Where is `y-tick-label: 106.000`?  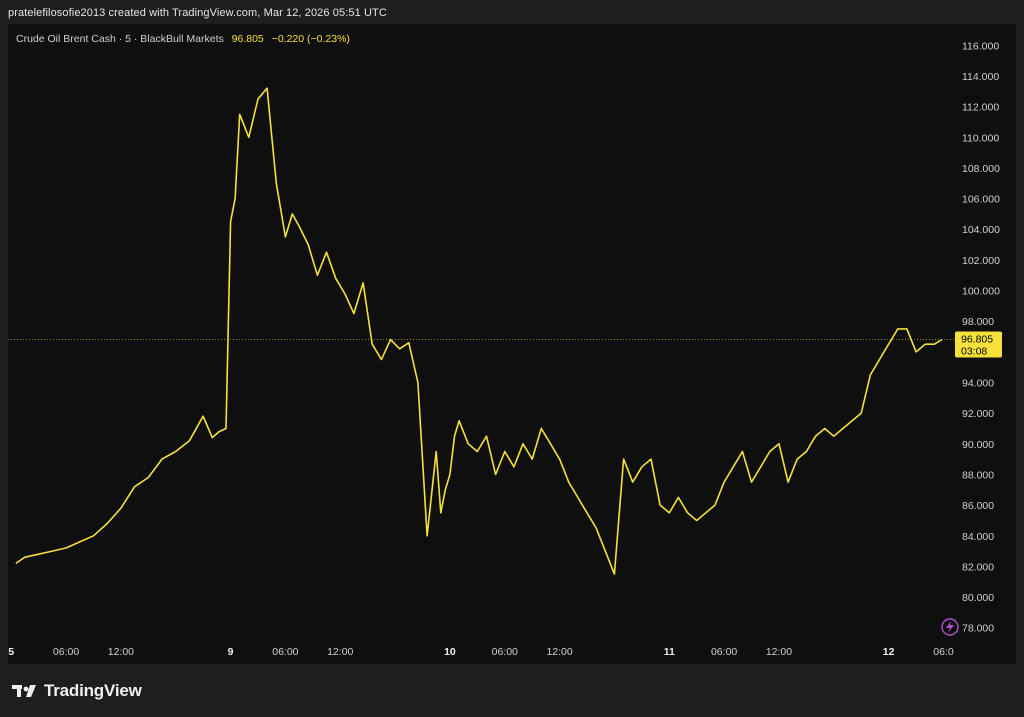 y-tick-label: 106.000 is located at coordinates (981, 200).